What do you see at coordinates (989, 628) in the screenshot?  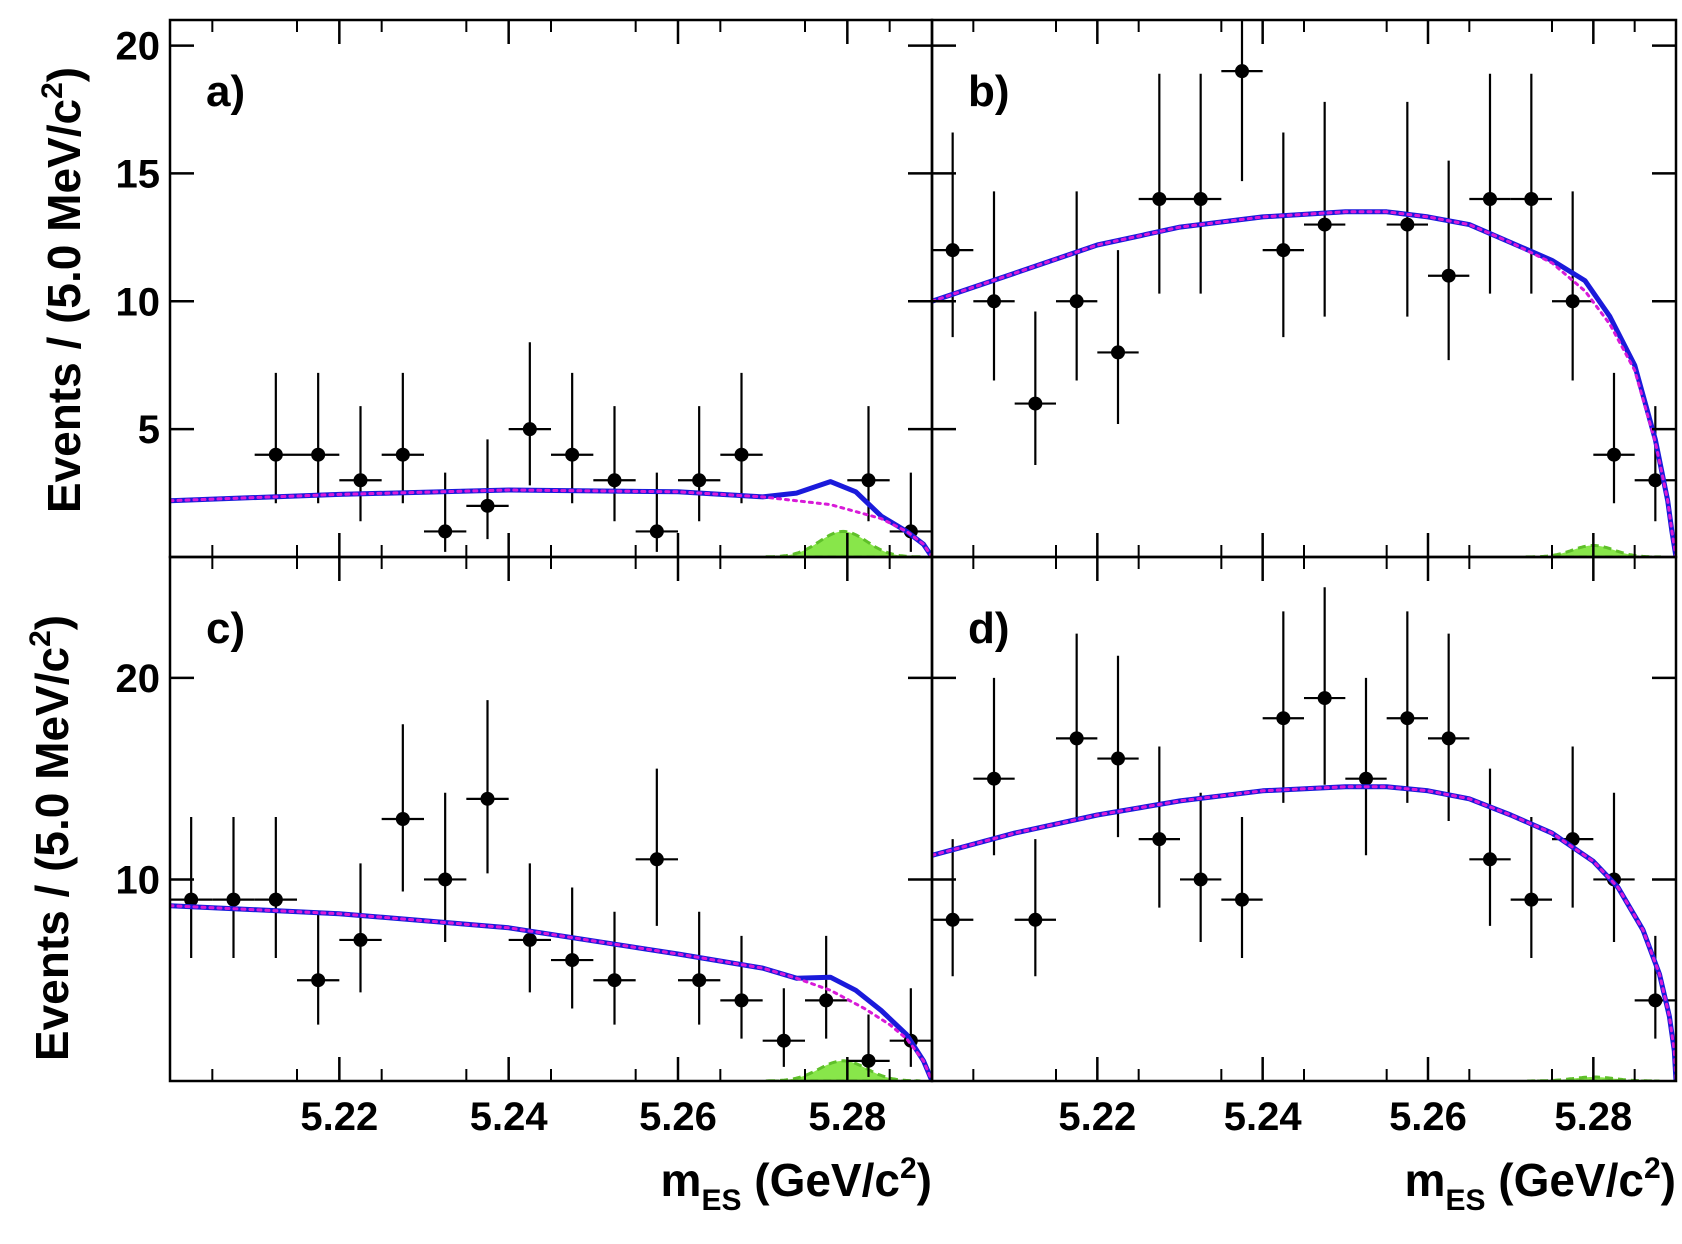 I see `panel-label-d: d)` at bounding box center [989, 628].